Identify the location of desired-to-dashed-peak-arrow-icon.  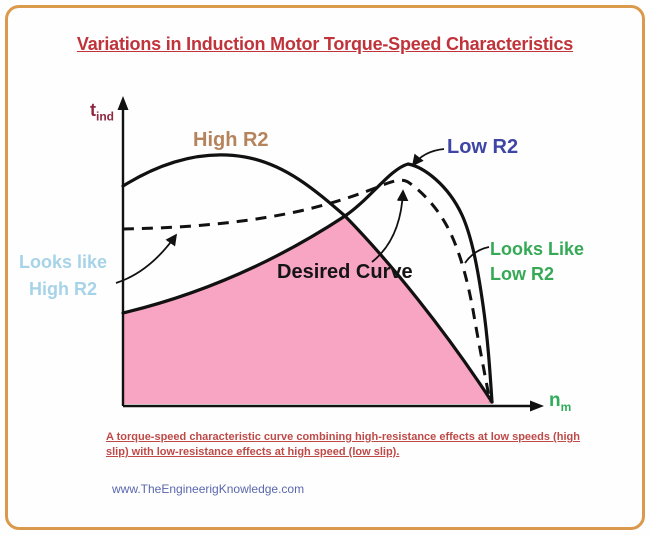
(390, 226).